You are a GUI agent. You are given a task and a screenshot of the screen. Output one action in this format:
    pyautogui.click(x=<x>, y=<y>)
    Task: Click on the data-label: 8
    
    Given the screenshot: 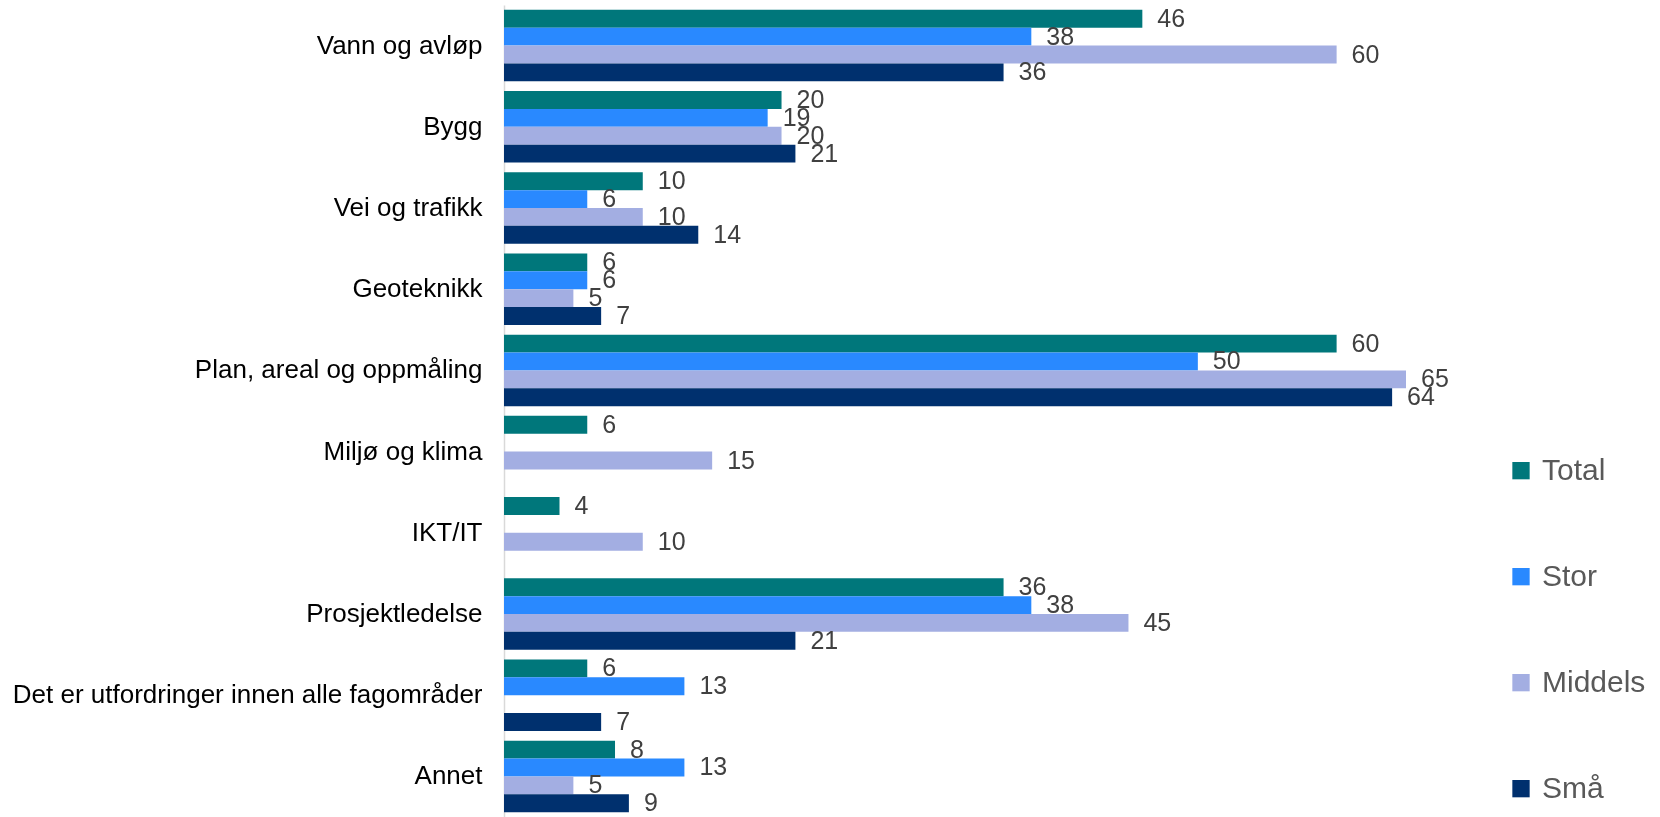 What is the action you would take?
    pyautogui.click(x=637, y=748)
    